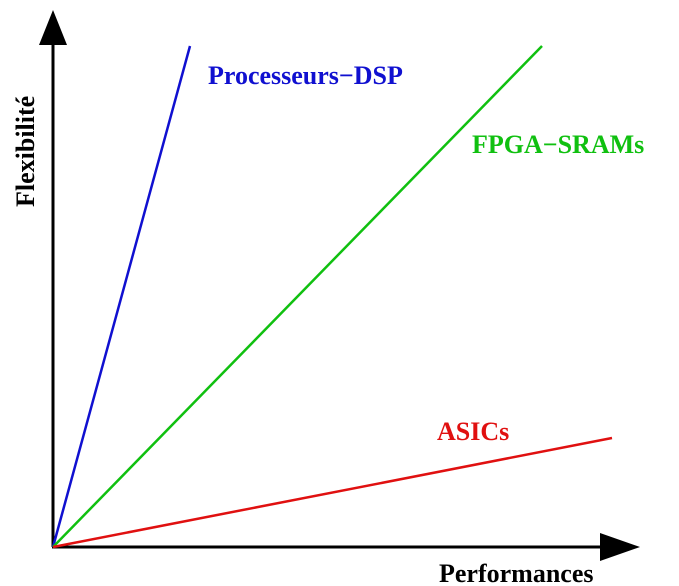 Image resolution: width=679 pixels, height=586 pixels. What do you see at coordinates (516, 572) in the screenshot?
I see `x-axis-label: Performances` at bounding box center [516, 572].